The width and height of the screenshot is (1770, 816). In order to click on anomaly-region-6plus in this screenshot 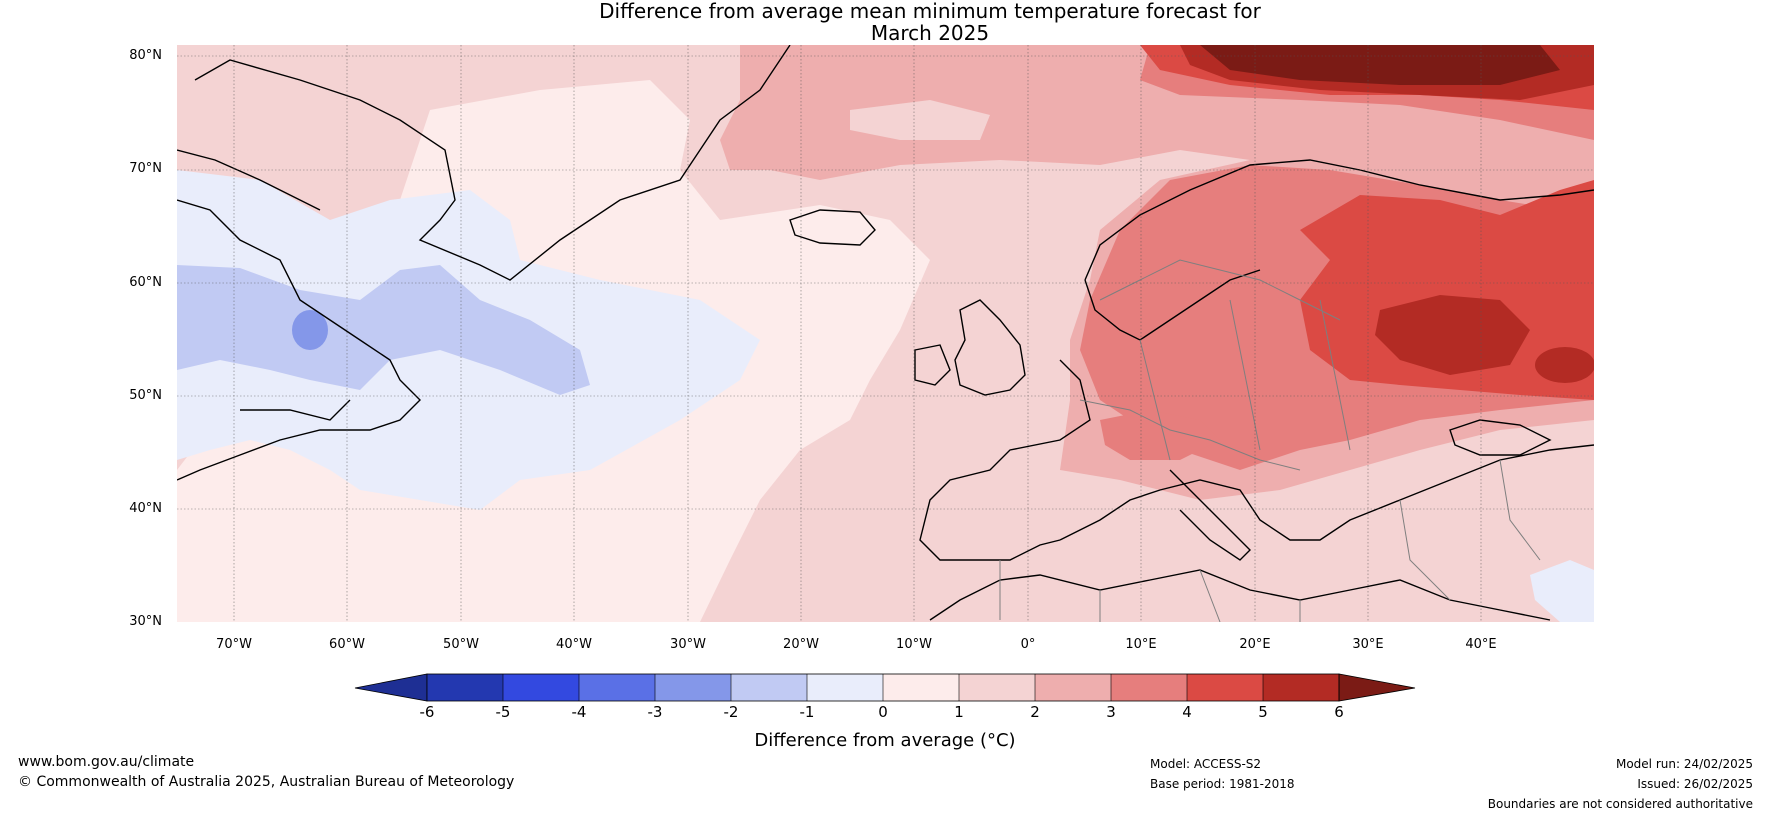, I will do `click(1380, 65)`.